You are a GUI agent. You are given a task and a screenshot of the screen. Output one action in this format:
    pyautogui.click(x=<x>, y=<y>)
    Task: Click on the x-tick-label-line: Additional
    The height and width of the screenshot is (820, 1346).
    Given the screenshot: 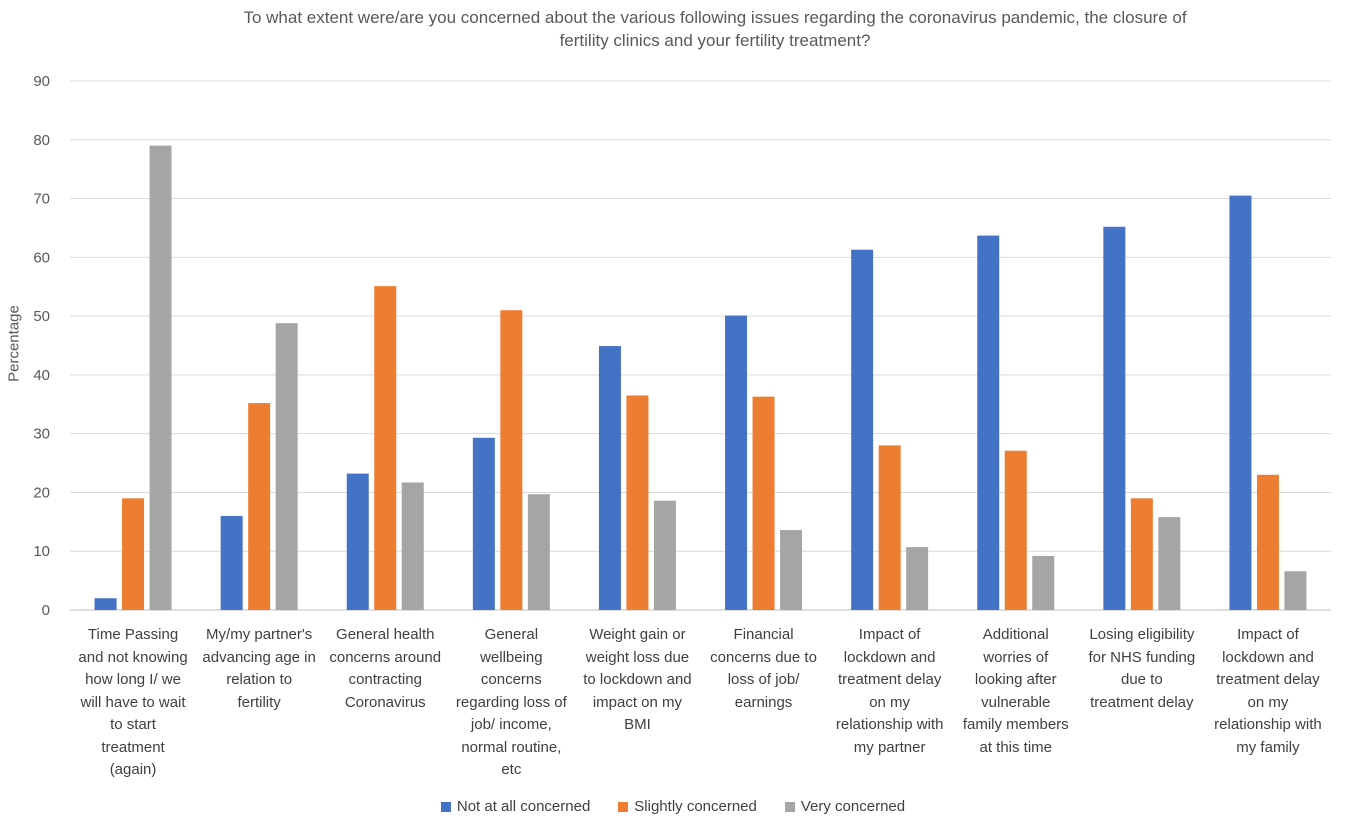 What is the action you would take?
    pyautogui.click(x=1015, y=634)
    